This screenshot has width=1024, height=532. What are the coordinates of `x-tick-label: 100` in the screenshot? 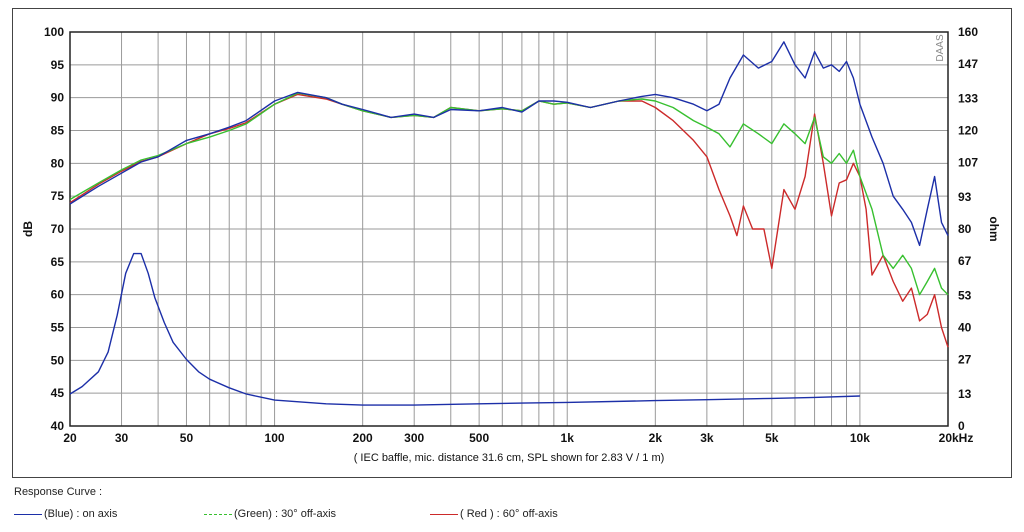 It's located at (275, 438).